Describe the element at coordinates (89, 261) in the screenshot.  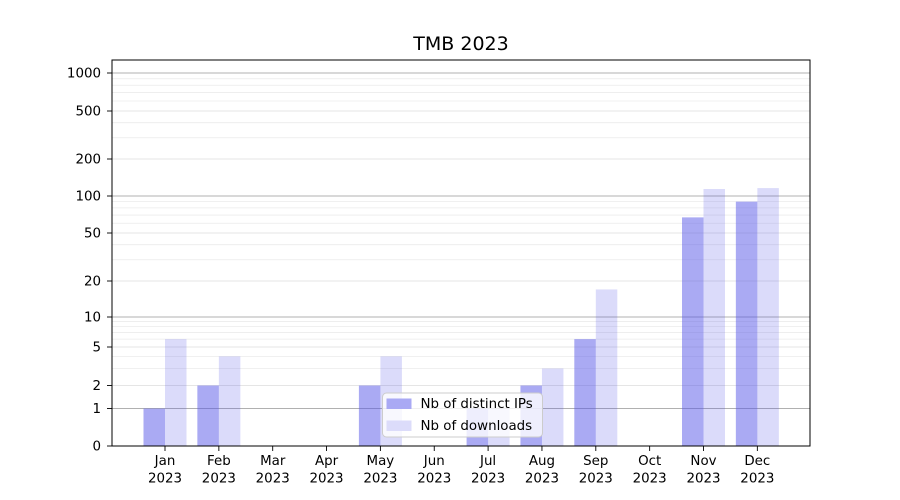
I see `y-axis: 0 1 2 5 10 20 50 100 200 500 1000` at that location.